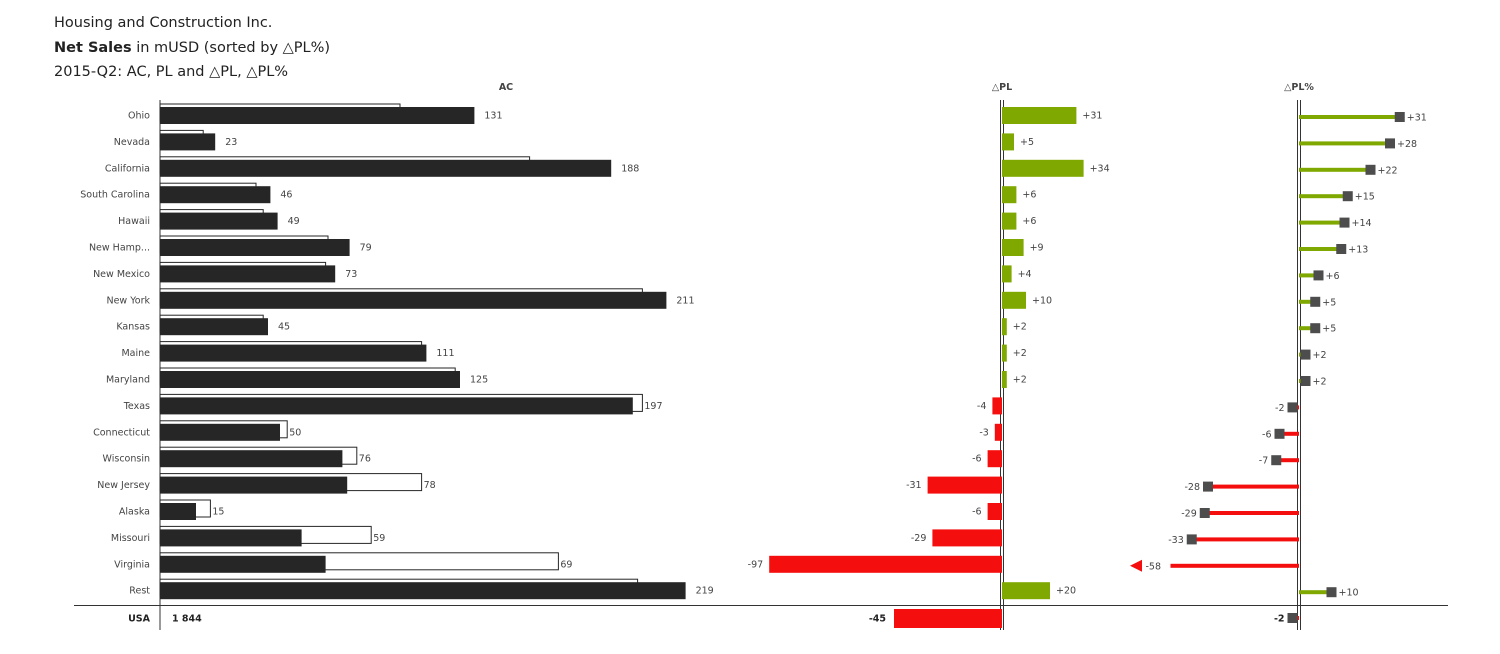 Image resolution: width=1500 pixels, height=654 pixels. What do you see at coordinates (877, 619) in the screenshot?
I see `total-dpl-value: -45` at bounding box center [877, 619].